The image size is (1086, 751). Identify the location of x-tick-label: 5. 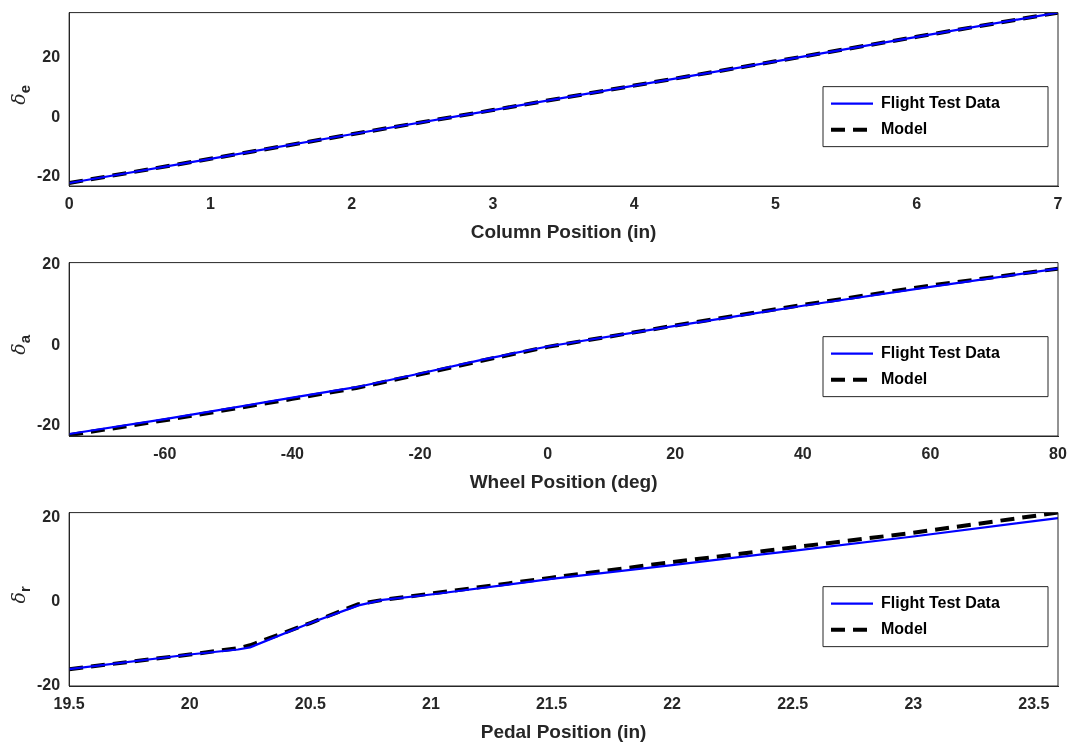
(776, 204).